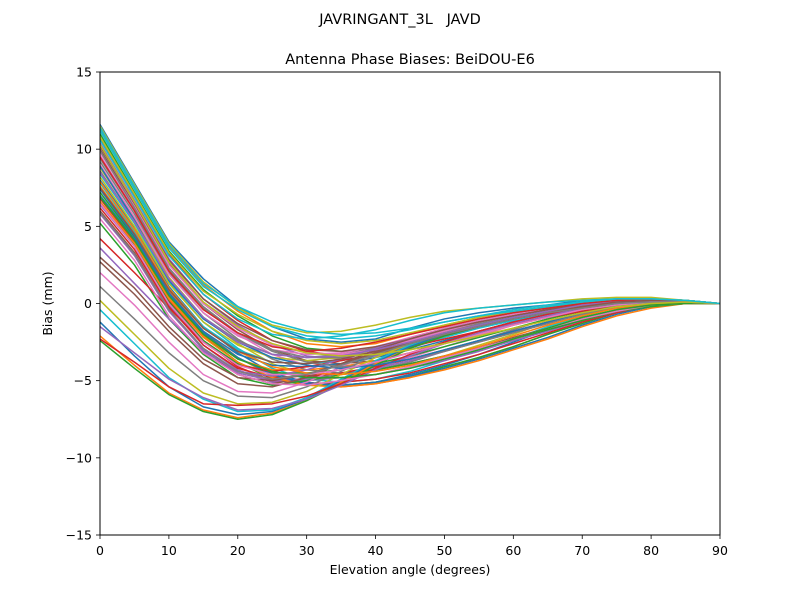 This screenshot has height=600, width=800. I want to click on y-tick-label: −5, so click(83, 380).